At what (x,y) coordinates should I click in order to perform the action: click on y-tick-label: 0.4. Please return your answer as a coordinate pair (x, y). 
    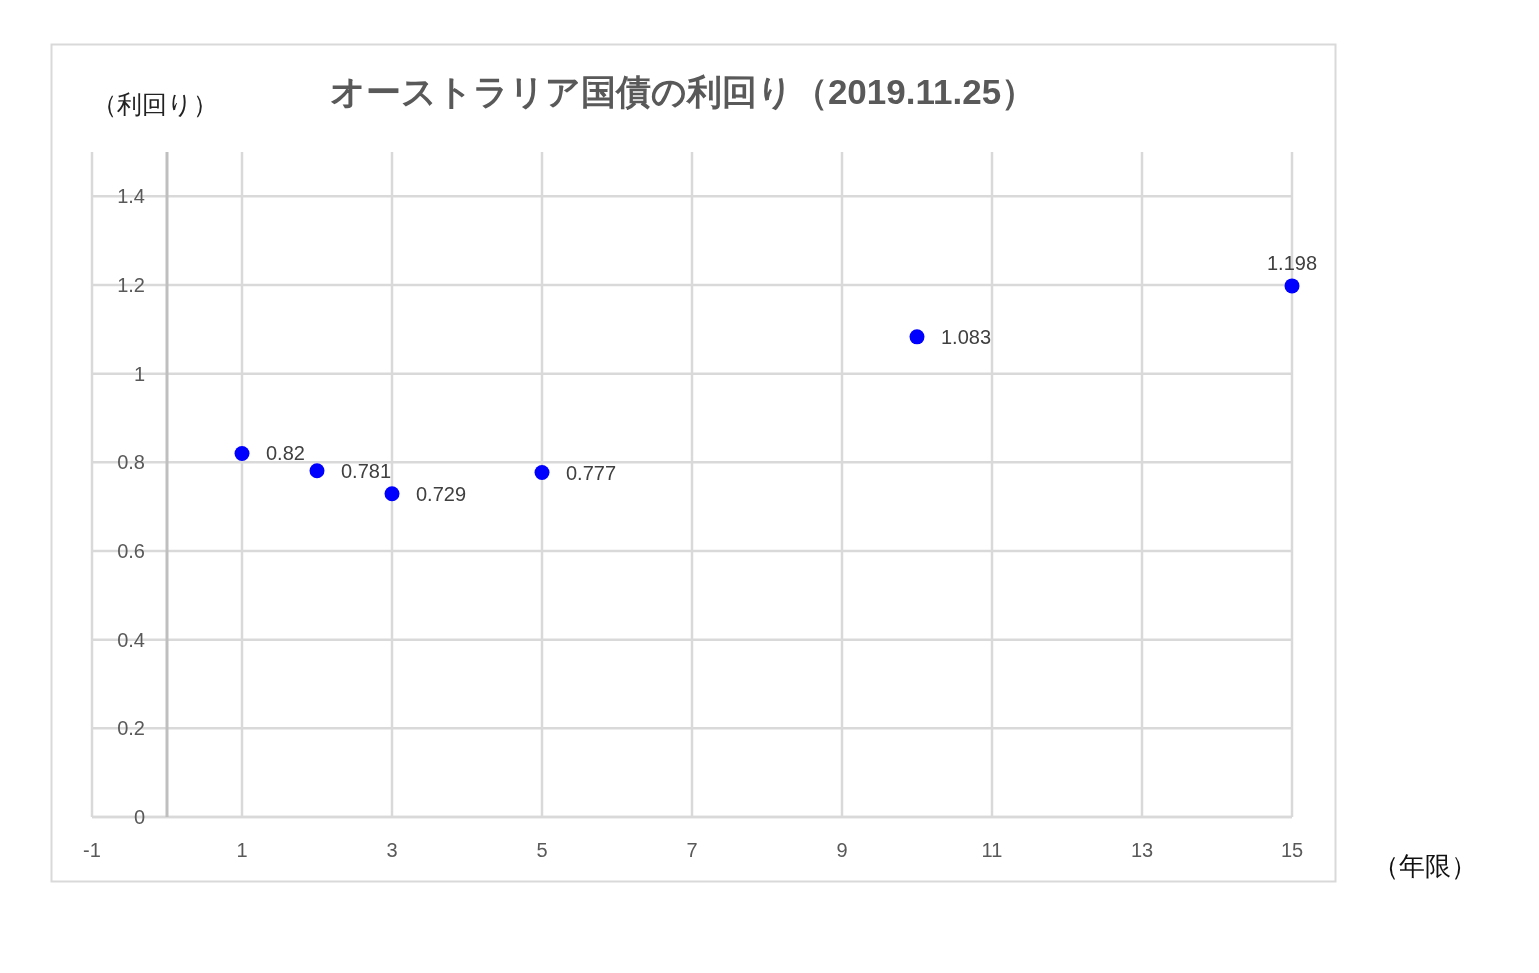
    Looking at the image, I should click on (131, 639).